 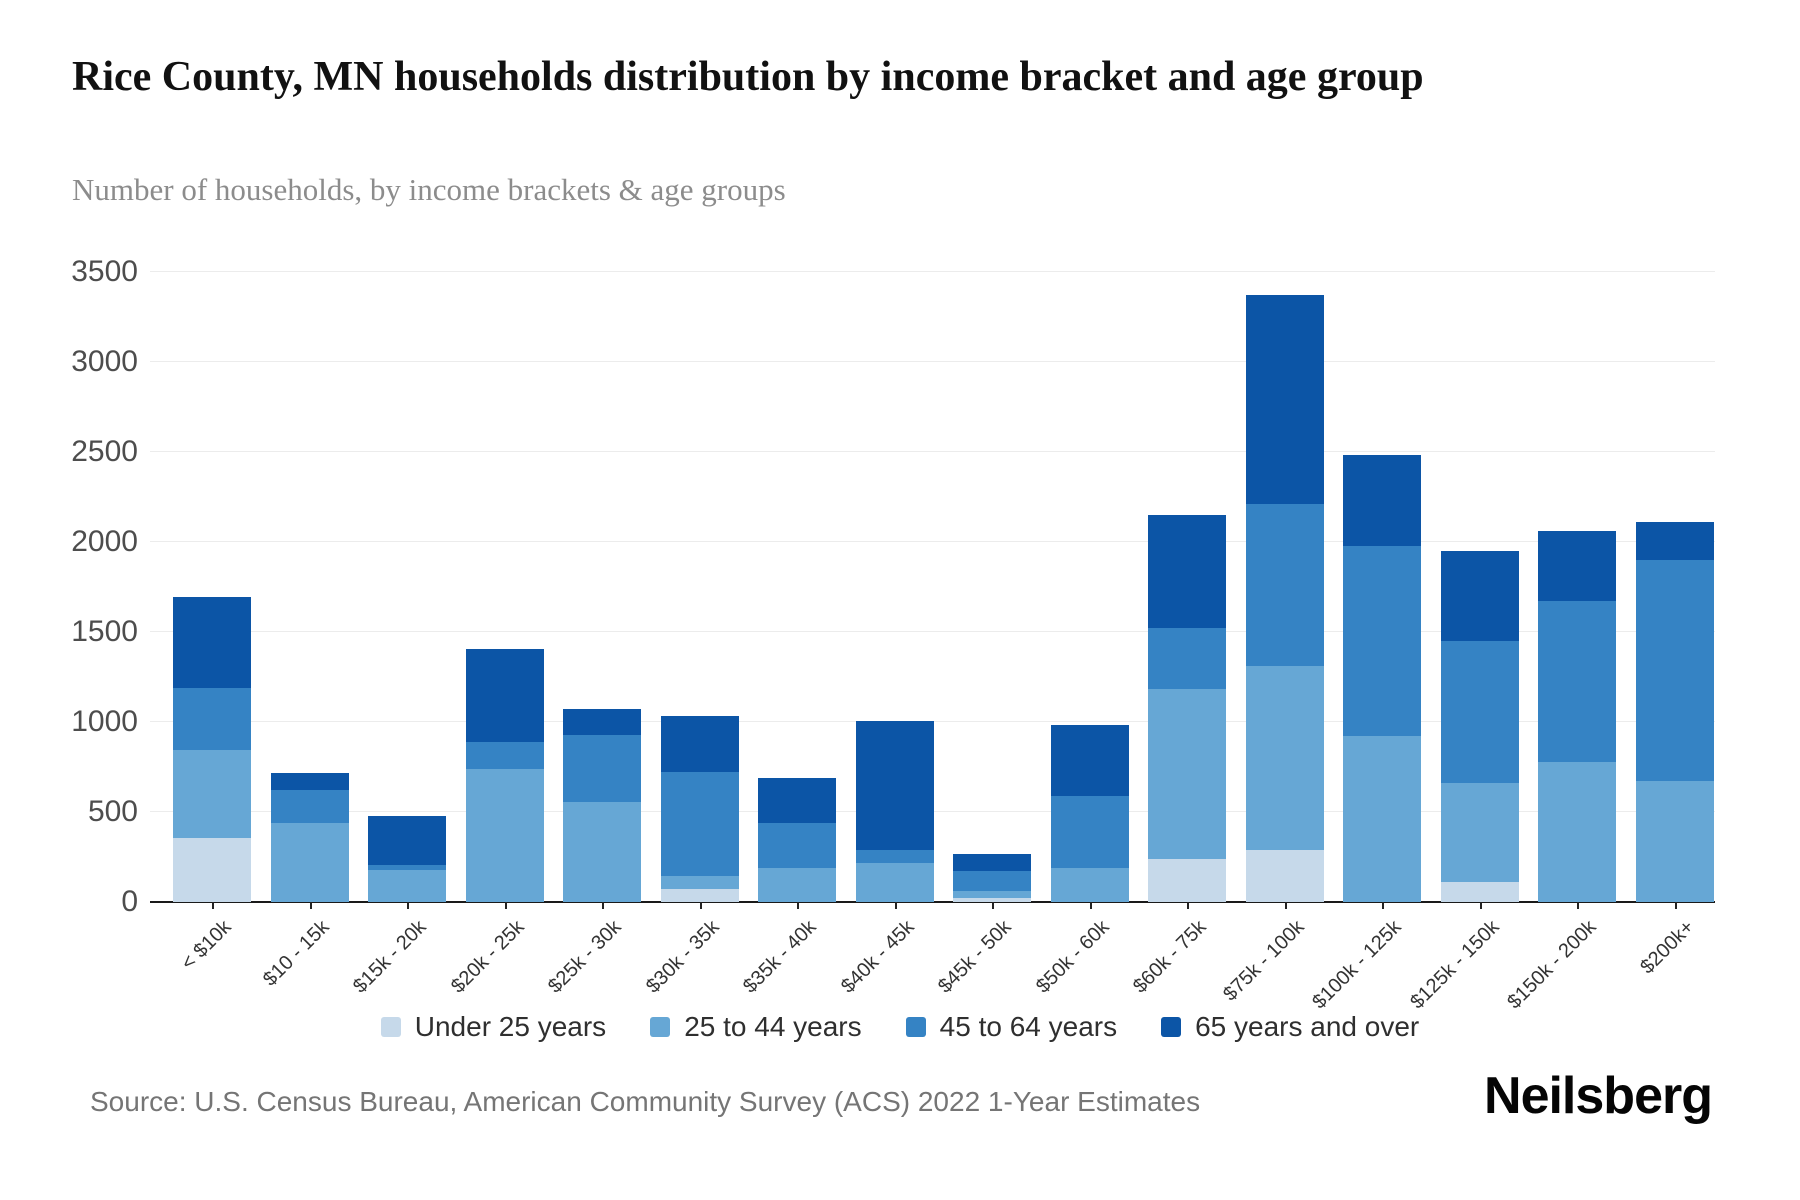 I want to click on bar-$15k - 20k, so click(x=407, y=858).